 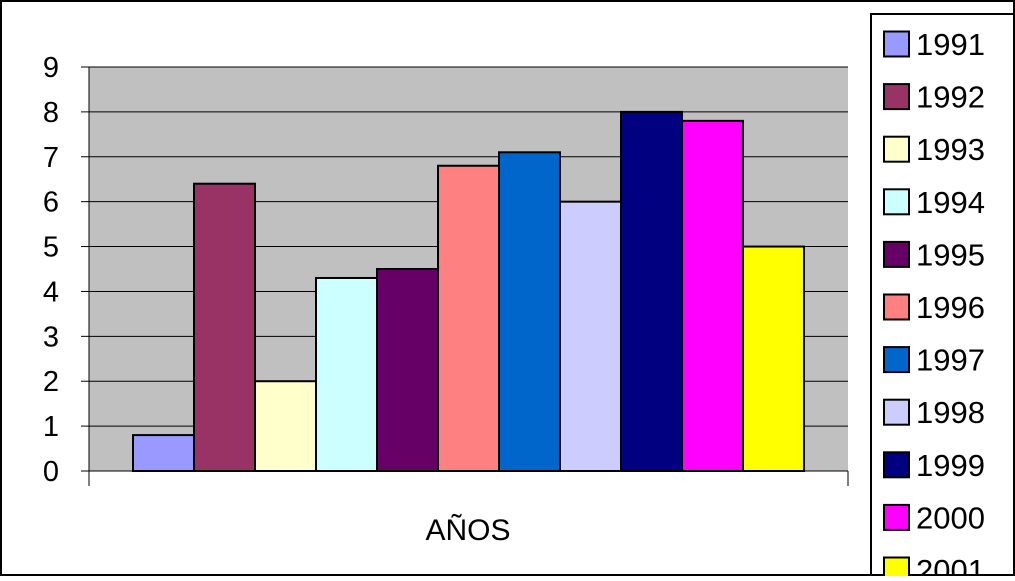 I want to click on y-tick-label: 4, so click(x=51, y=292).